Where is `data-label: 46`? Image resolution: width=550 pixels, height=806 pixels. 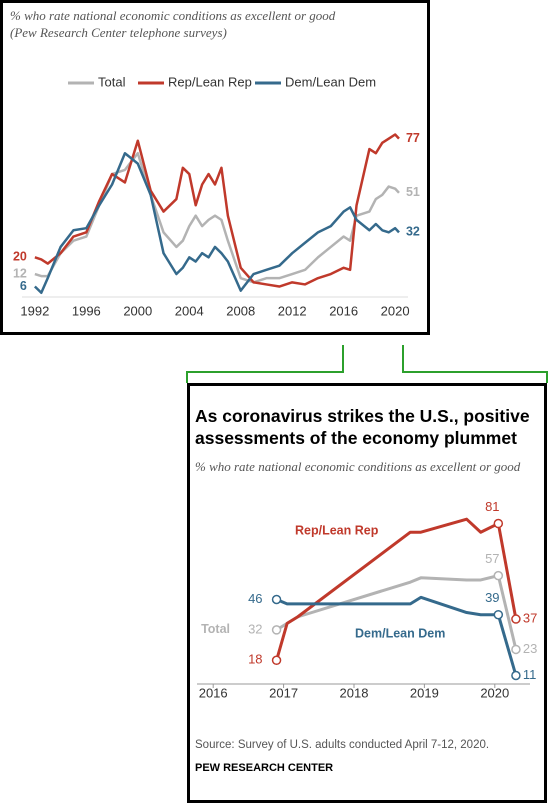 data-label: 46 is located at coordinates (255, 598).